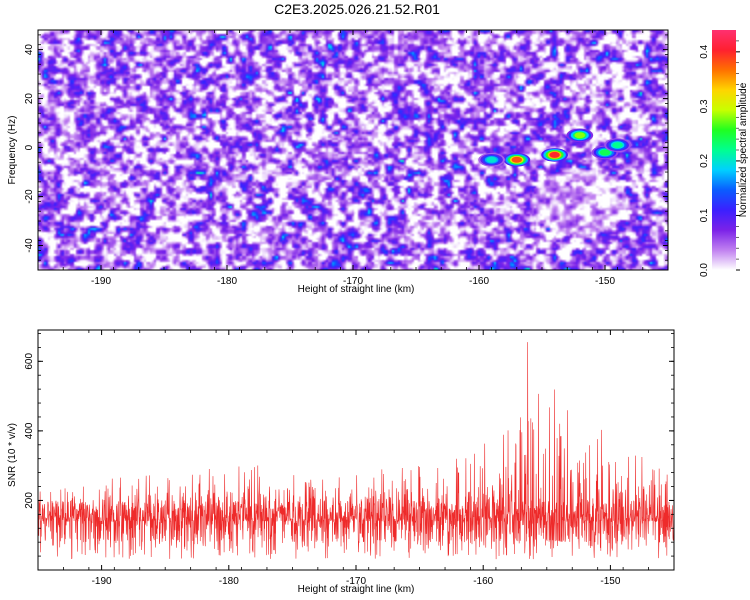 This screenshot has height=600, width=750. Describe the element at coordinates (356, 289) in the screenshot. I see `top-x-axis-label: Height of straight line (km)` at that location.